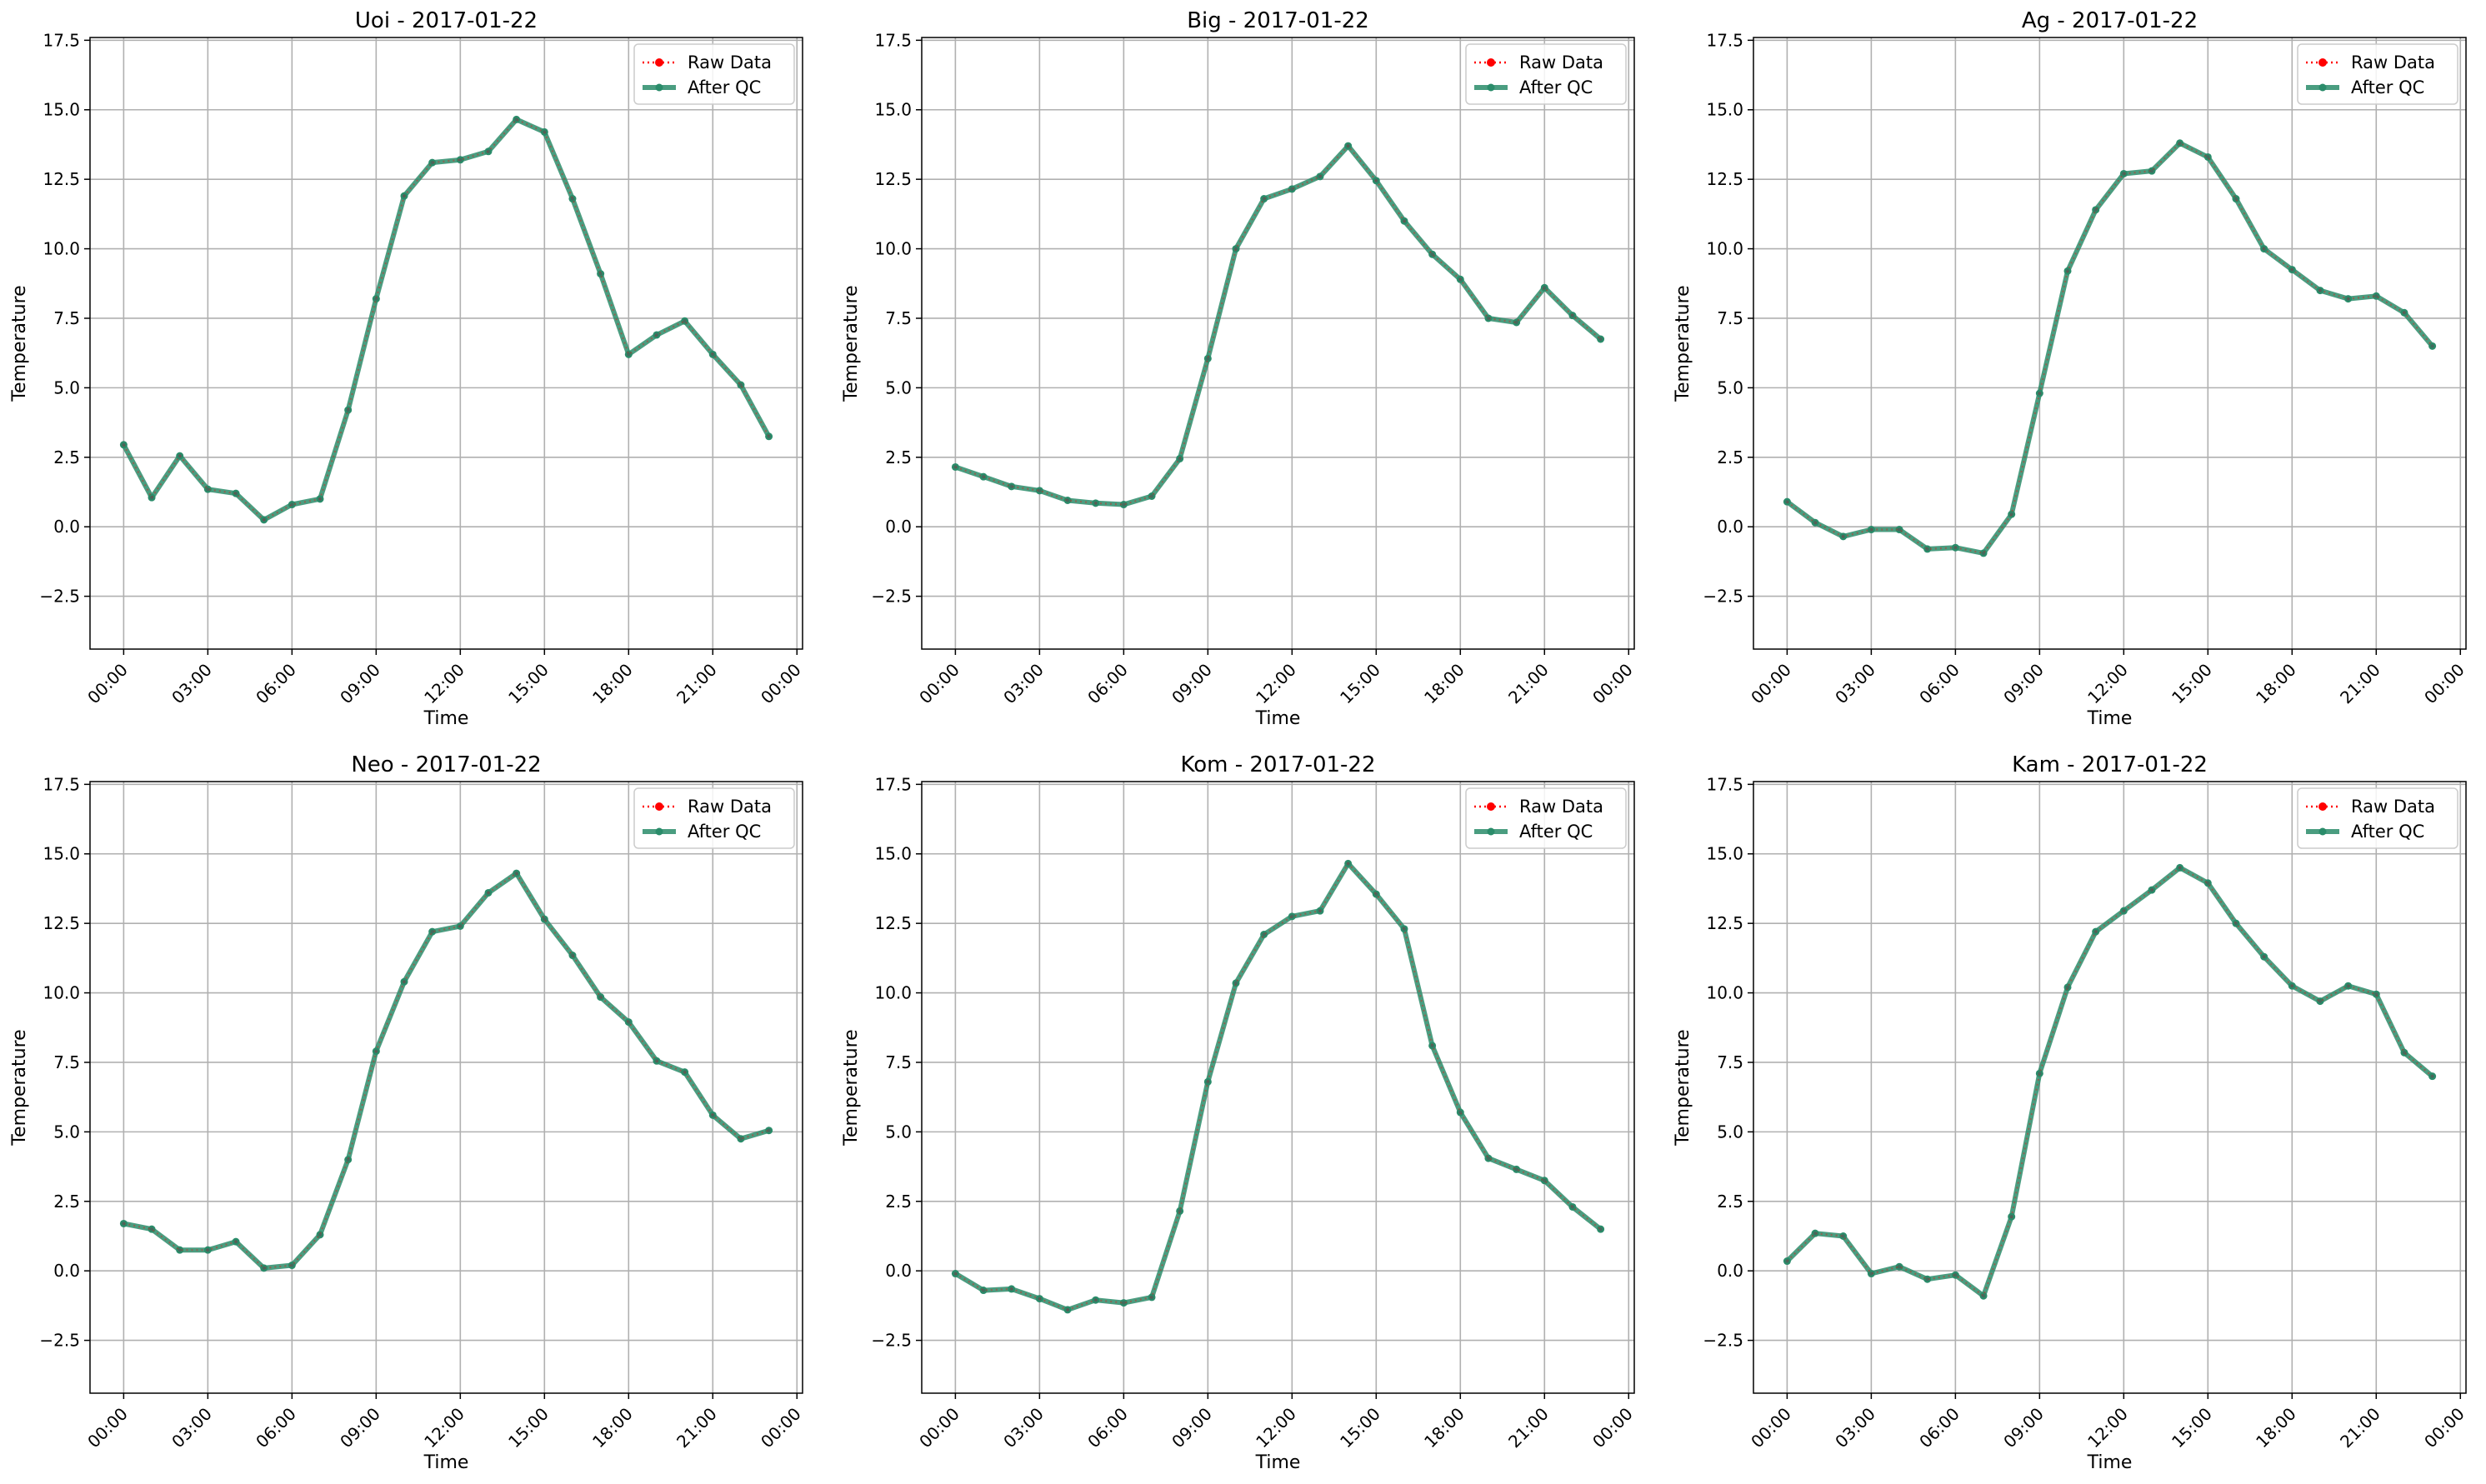 This screenshot has width=2486, height=1484. I want to click on x-tick-label: 03:00, so click(1855, 1428).